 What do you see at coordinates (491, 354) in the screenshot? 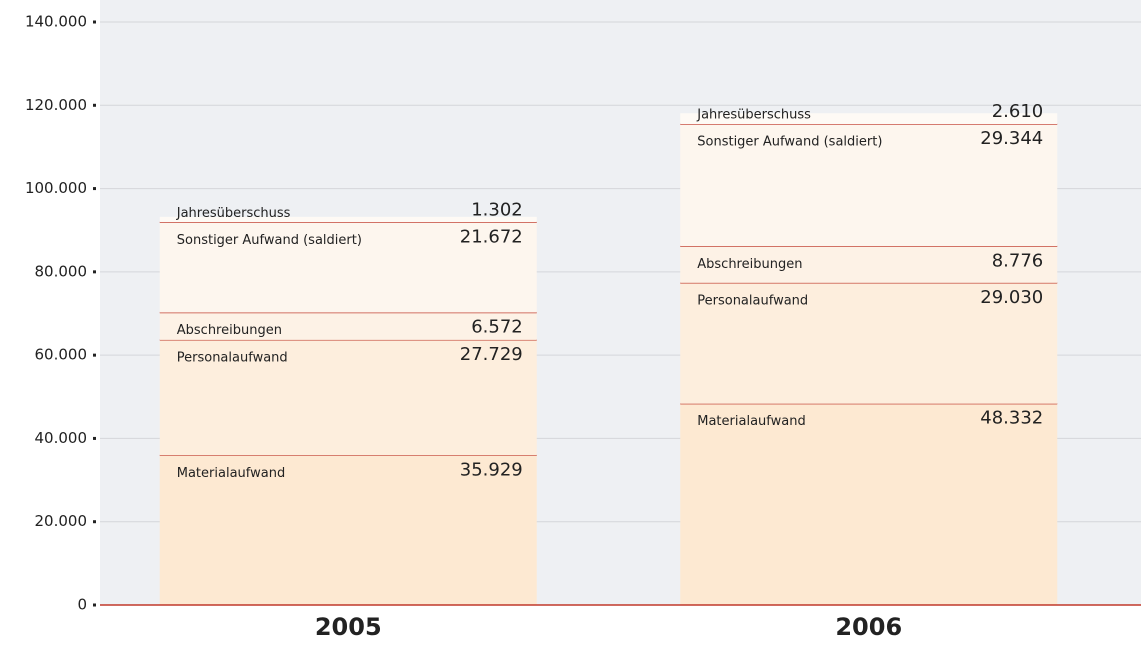
I see `value-label: 27.729` at bounding box center [491, 354].